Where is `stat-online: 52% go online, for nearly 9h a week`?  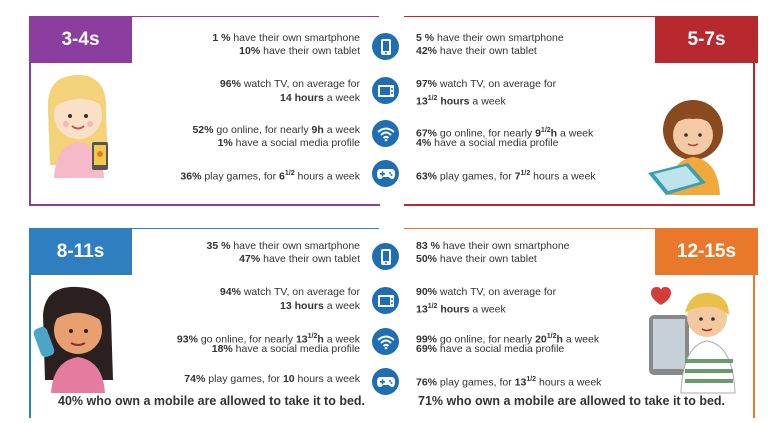 stat-online: 52% go online, for nearly 9h a week is located at coordinates (276, 130).